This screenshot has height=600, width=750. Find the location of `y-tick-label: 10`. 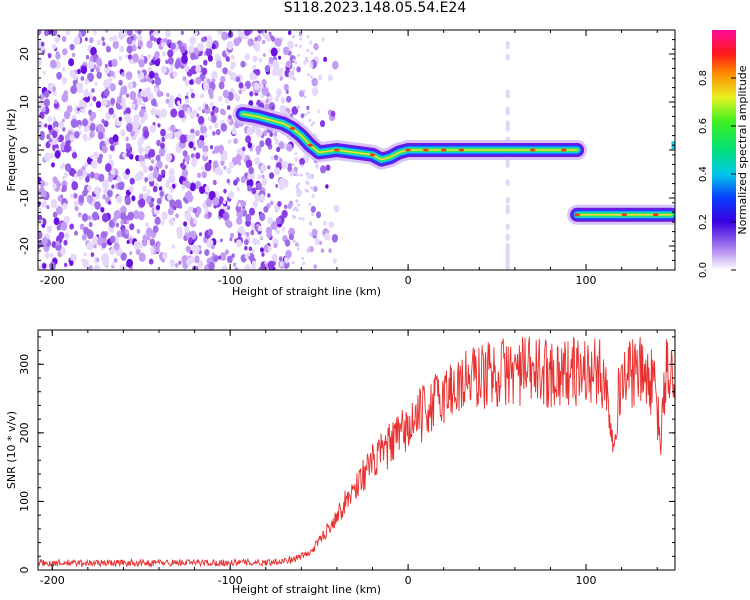

y-tick-label: 10 is located at coordinates (24, 102).